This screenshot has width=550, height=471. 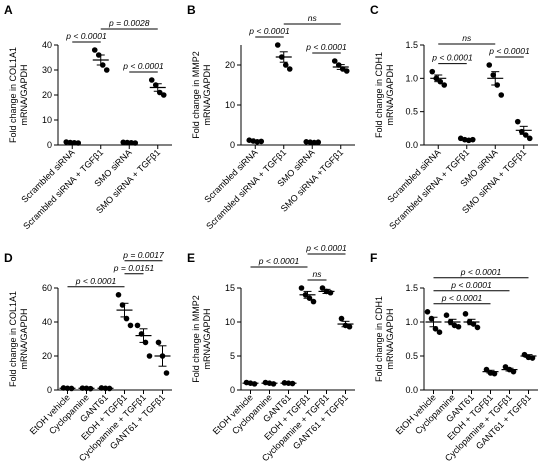 I want to click on panel-letter: F, so click(x=373, y=258).